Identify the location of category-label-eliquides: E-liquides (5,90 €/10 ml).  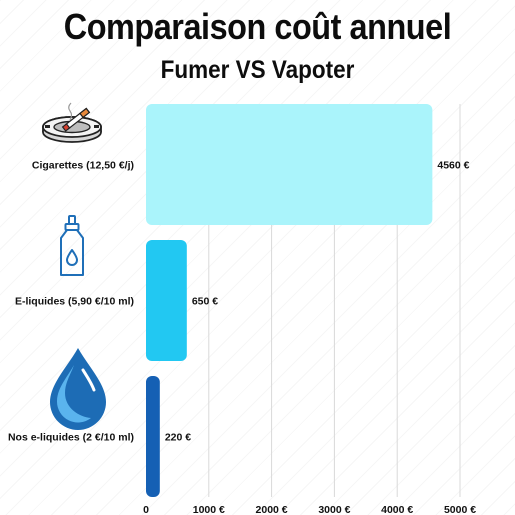
(74, 302).